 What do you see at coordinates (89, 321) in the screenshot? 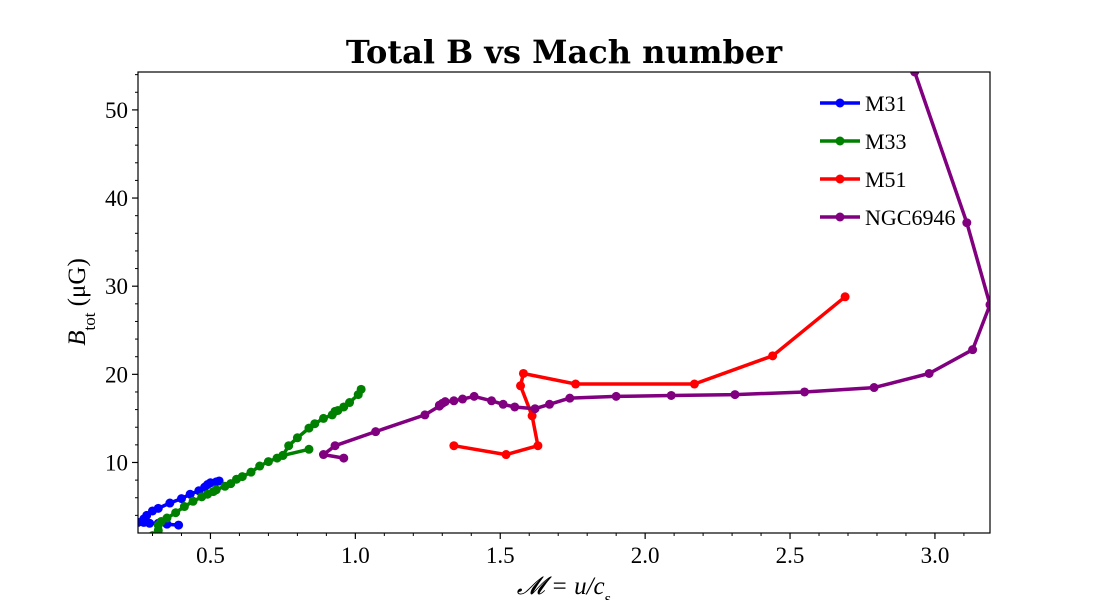
I see `y-axis-label-subscript: tot` at bounding box center [89, 321].